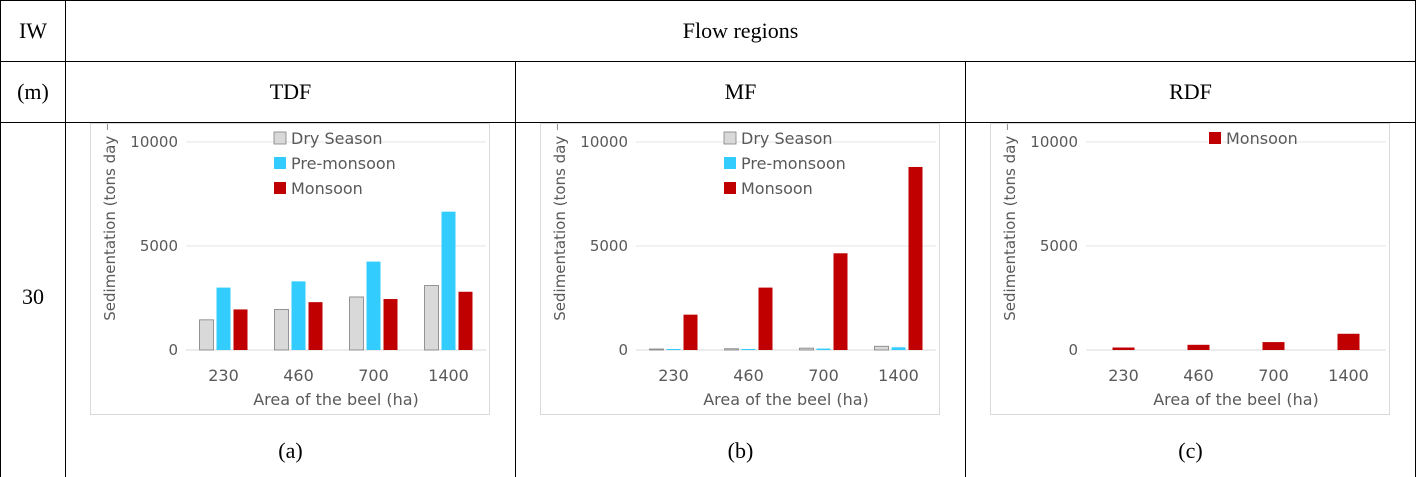 The image size is (1416, 477). I want to click on table-border-left, so click(0, 238).